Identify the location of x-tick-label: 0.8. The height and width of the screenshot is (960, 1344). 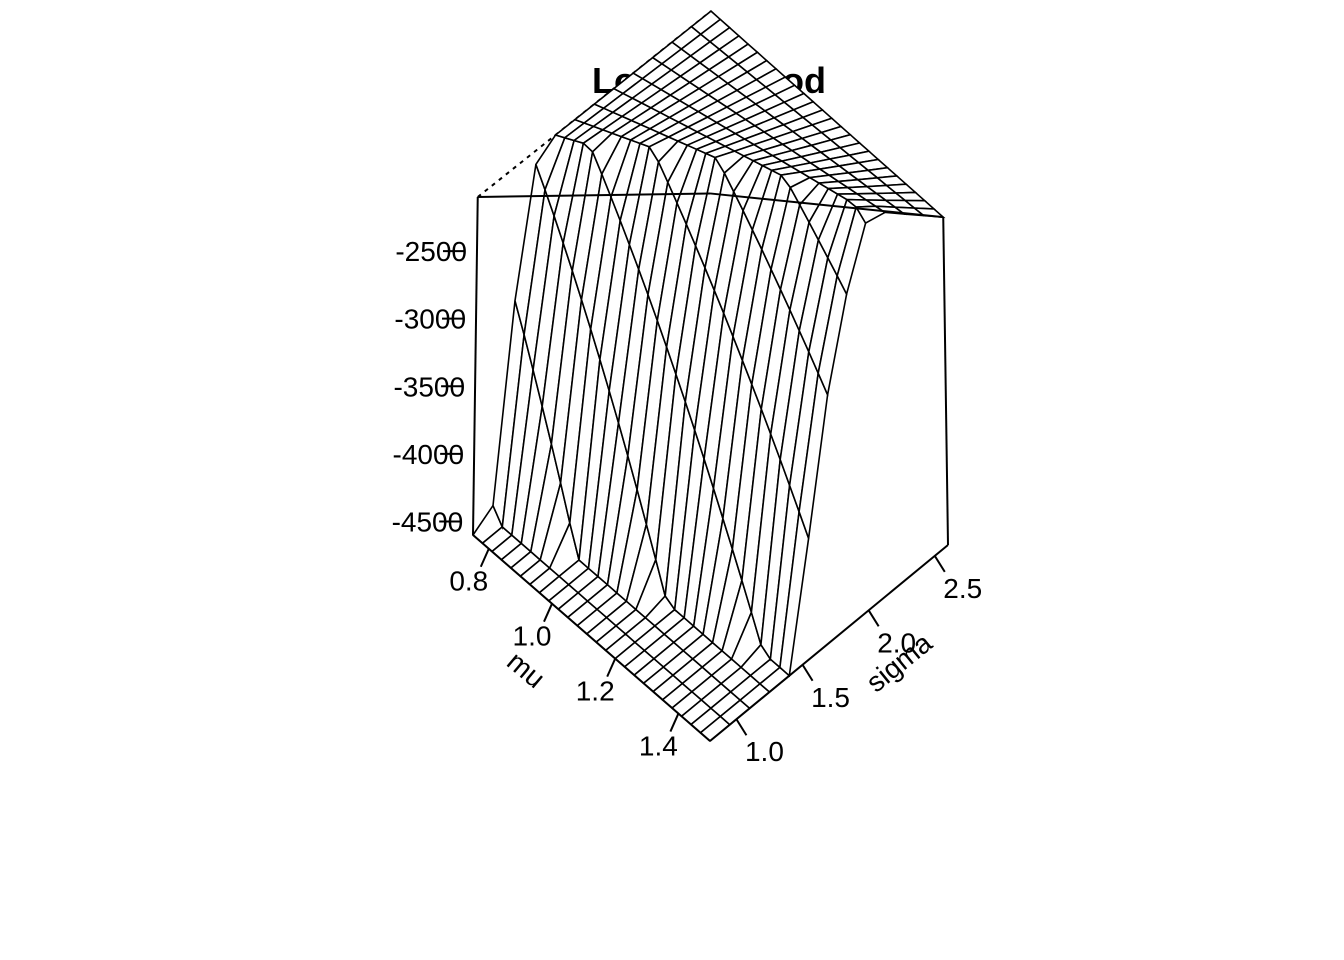
(468, 581).